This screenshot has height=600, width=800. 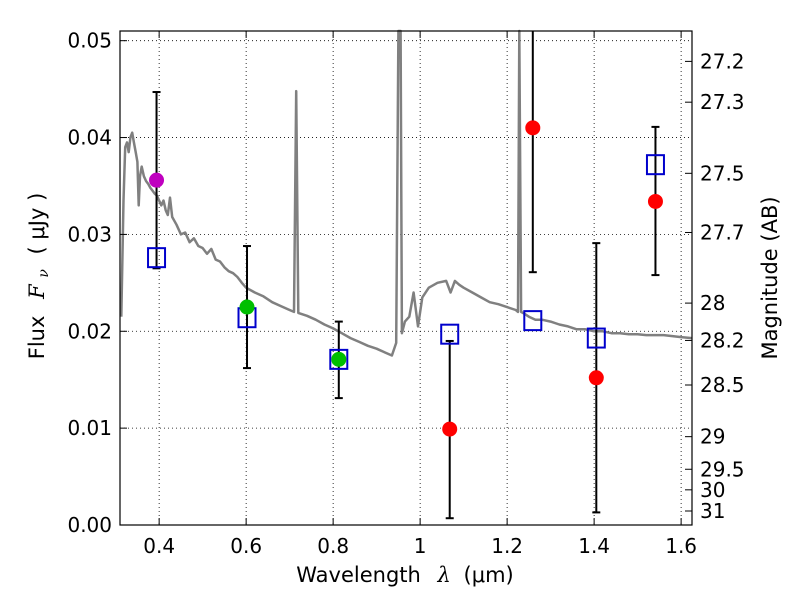 I want to click on x-tick-label: 1.4, so click(x=594, y=546).